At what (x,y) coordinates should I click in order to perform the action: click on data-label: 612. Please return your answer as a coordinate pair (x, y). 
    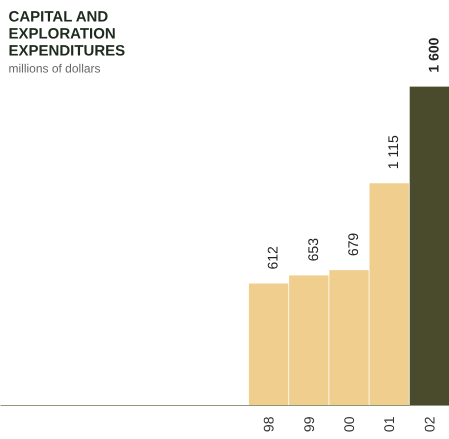
    Looking at the image, I should click on (272, 258).